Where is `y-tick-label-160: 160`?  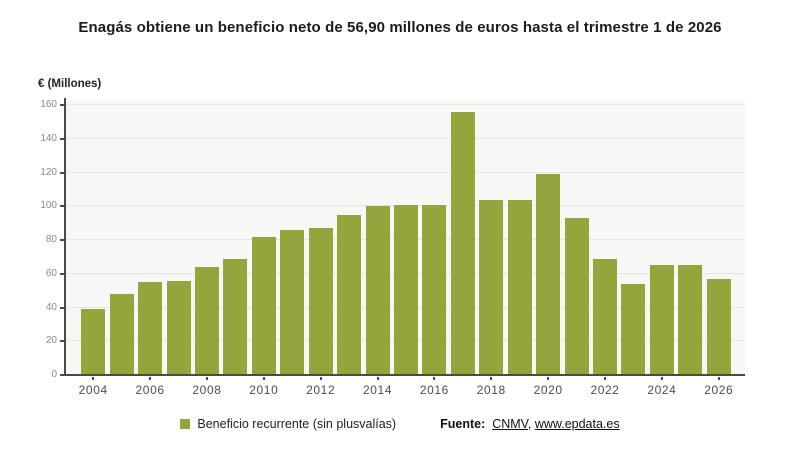
y-tick-label-160: 160 is located at coordinates (48, 104).